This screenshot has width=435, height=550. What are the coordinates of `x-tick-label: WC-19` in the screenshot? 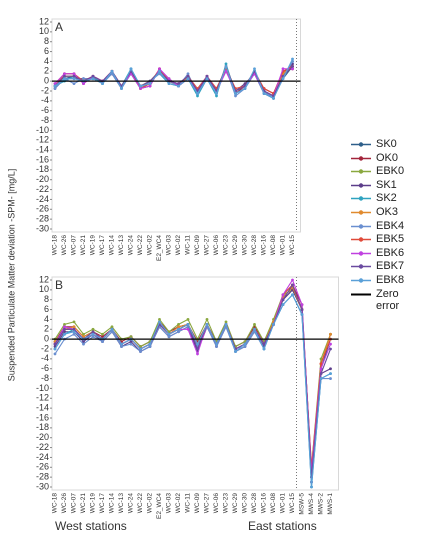 It's located at (93, 245).